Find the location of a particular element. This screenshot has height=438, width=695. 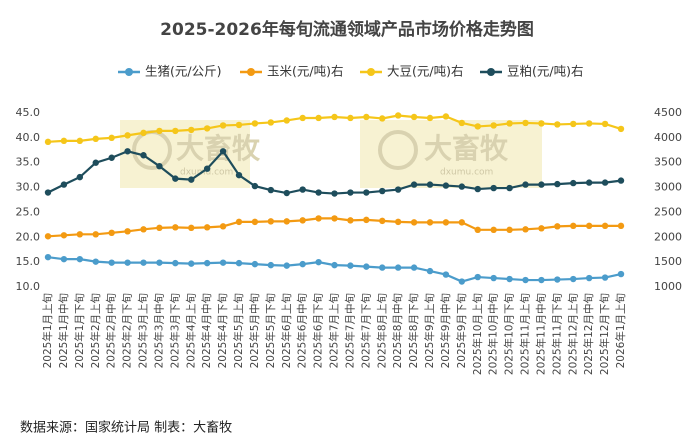

y-tick-label: 25.0 is located at coordinates (28, 211).